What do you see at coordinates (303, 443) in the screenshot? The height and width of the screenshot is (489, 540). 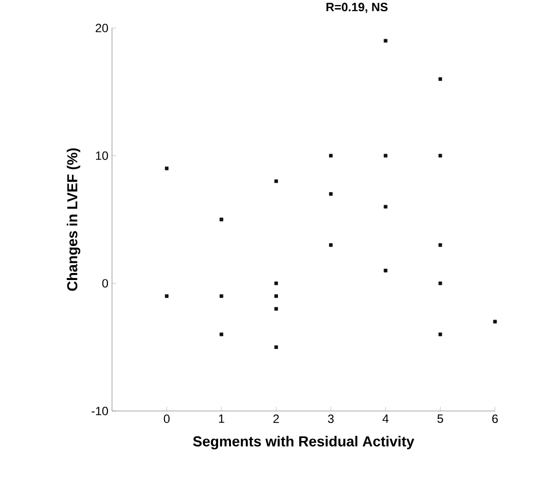 I see `x-axis-title: Segments with Residual Activity` at bounding box center [303, 443].